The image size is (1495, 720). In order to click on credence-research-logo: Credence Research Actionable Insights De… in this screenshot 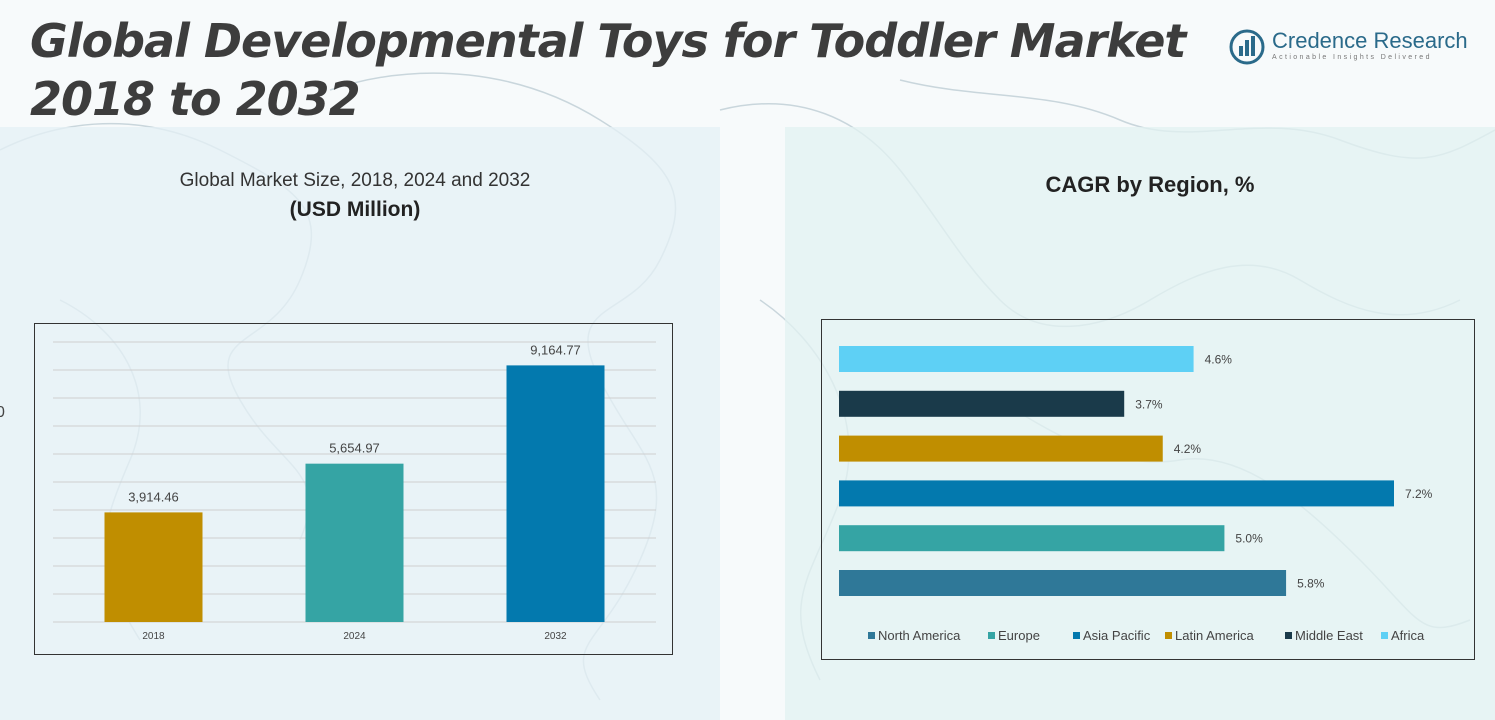, I will do `click(1358, 48)`.